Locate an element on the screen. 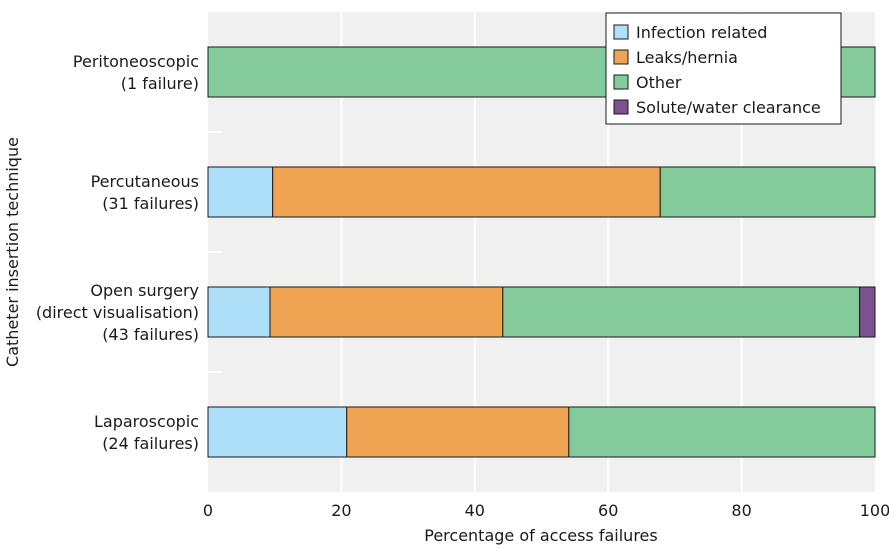 Image resolution: width=889 pixels, height=549 pixels. legend-label: Other is located at coordinates (659, 82).